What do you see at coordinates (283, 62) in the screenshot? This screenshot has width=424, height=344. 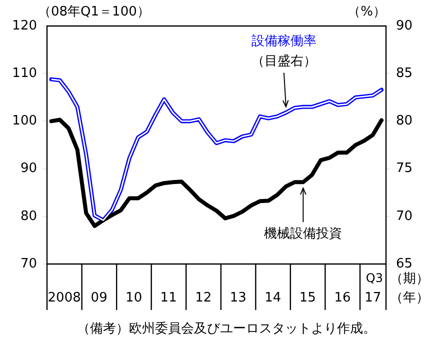 I see `annotation: （目盛右）` at bounding box center [283, 62].